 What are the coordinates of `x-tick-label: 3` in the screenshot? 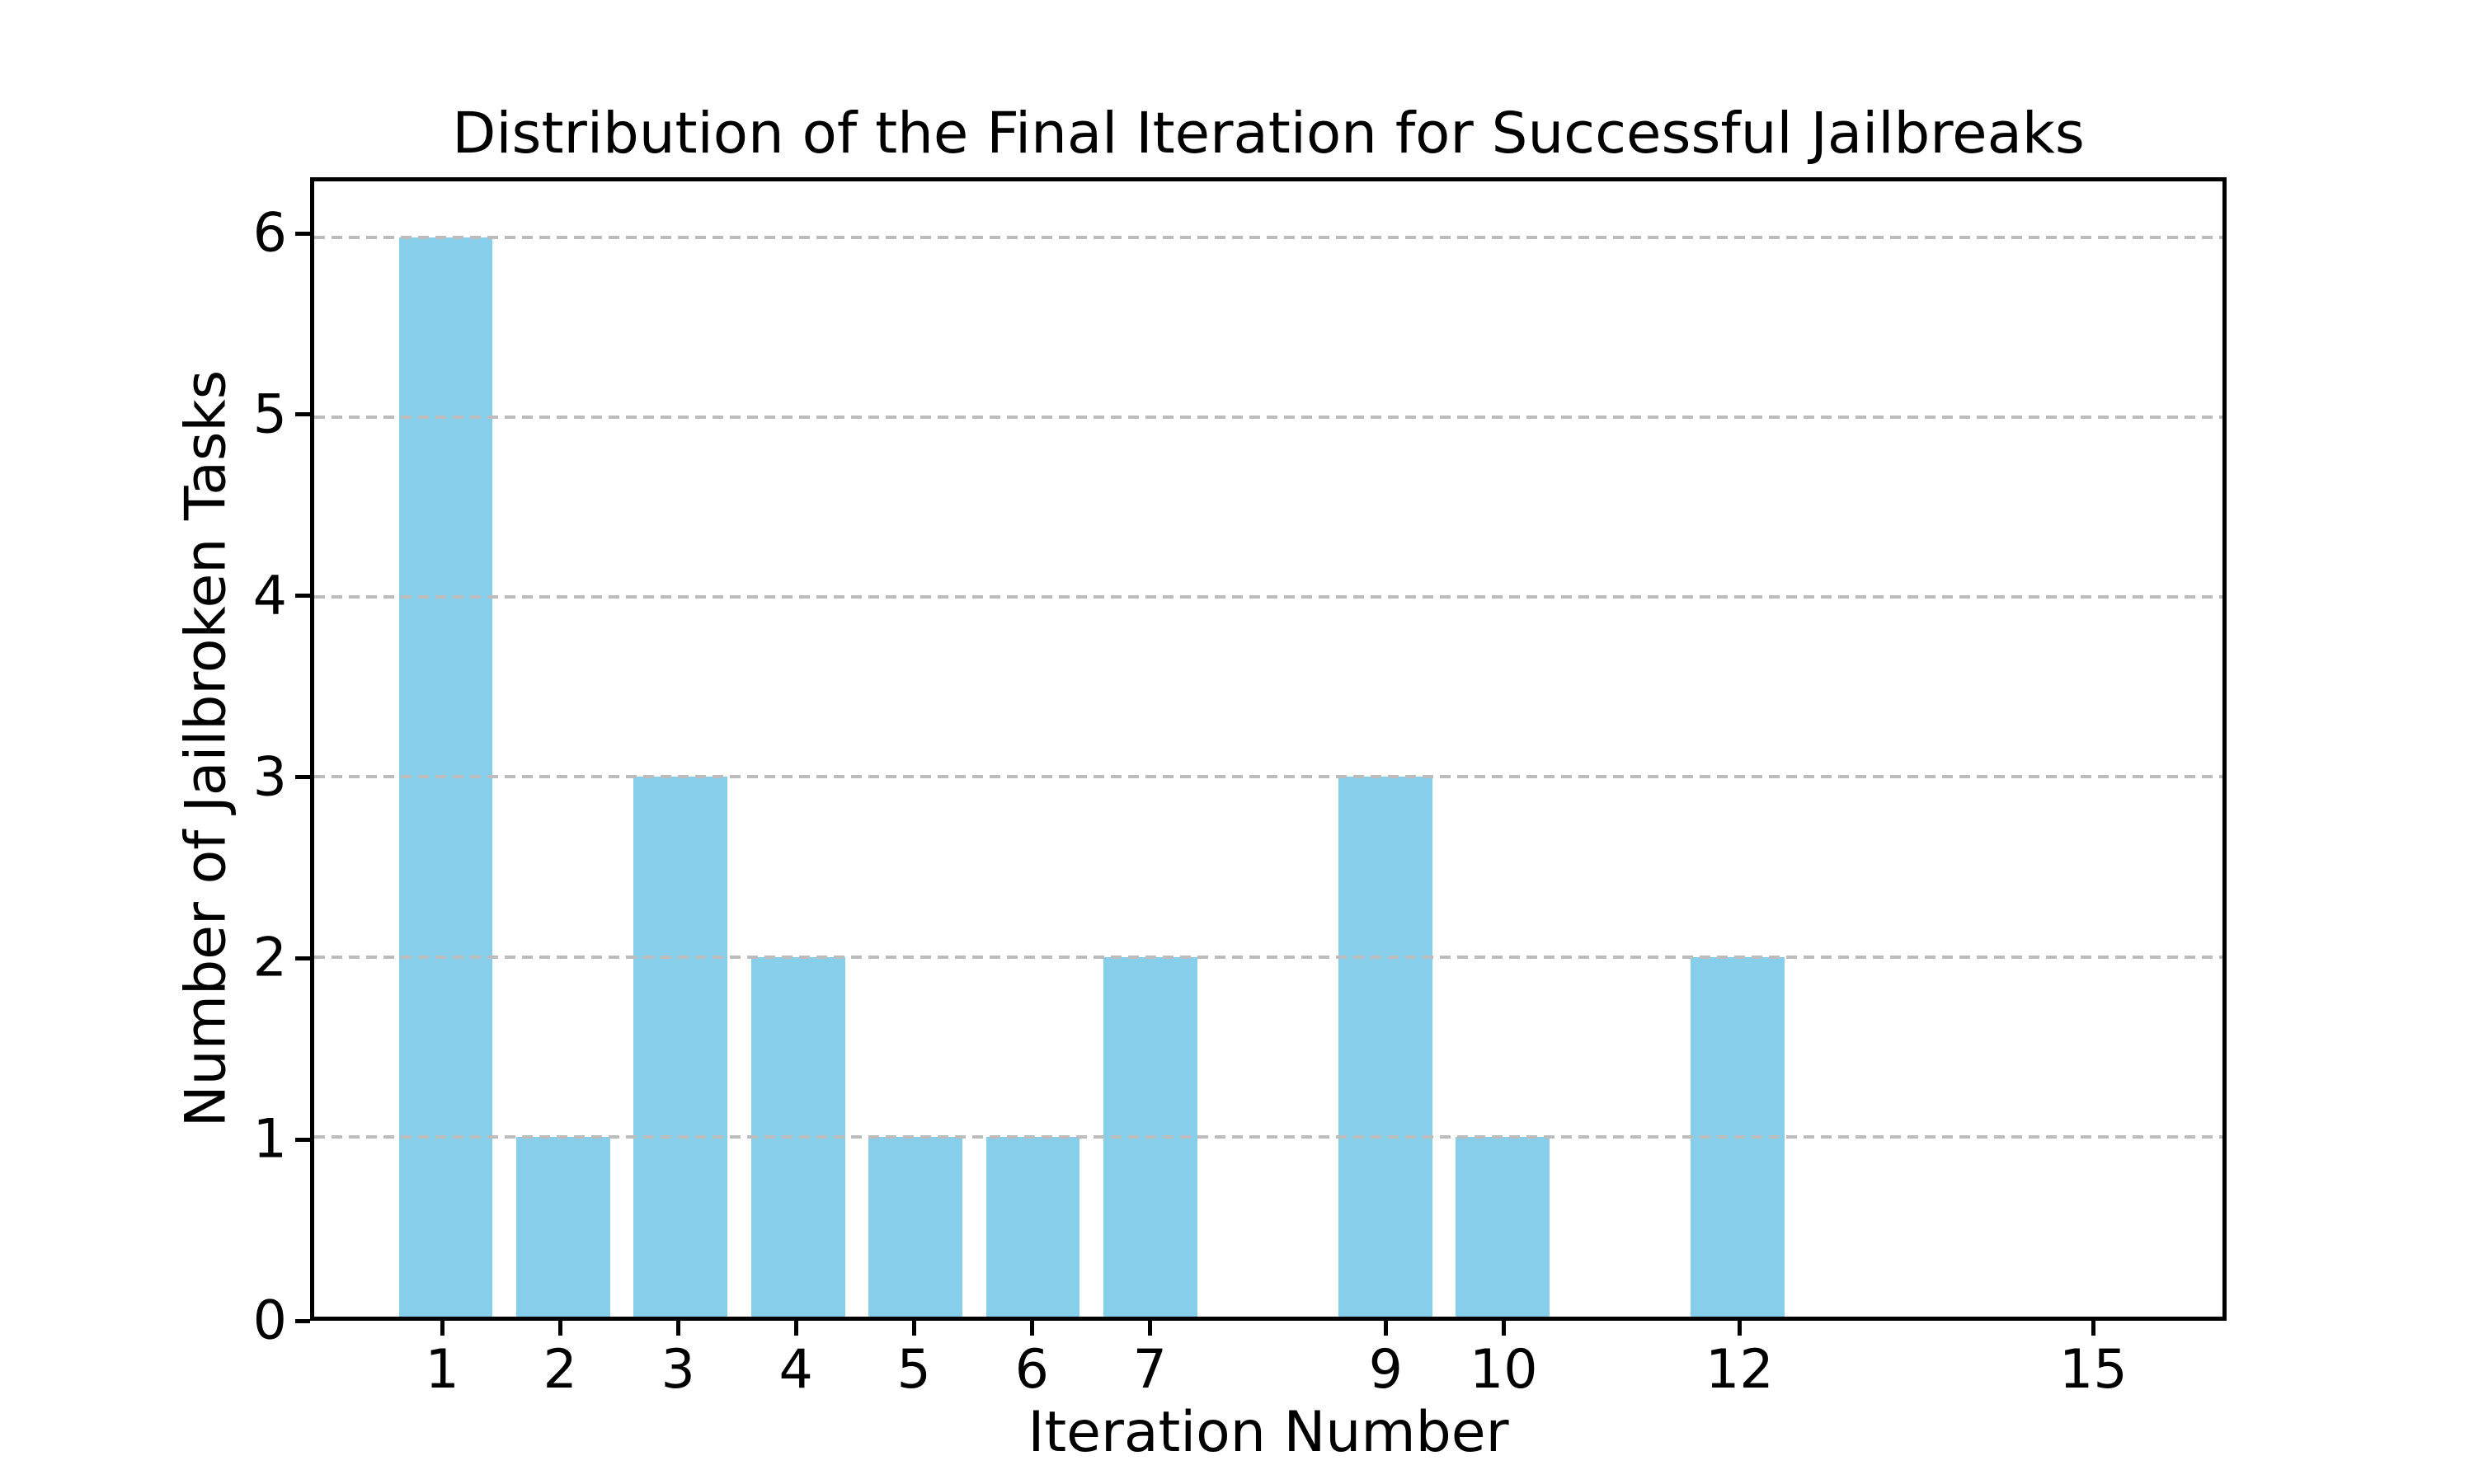 It's located at (678, 1370).